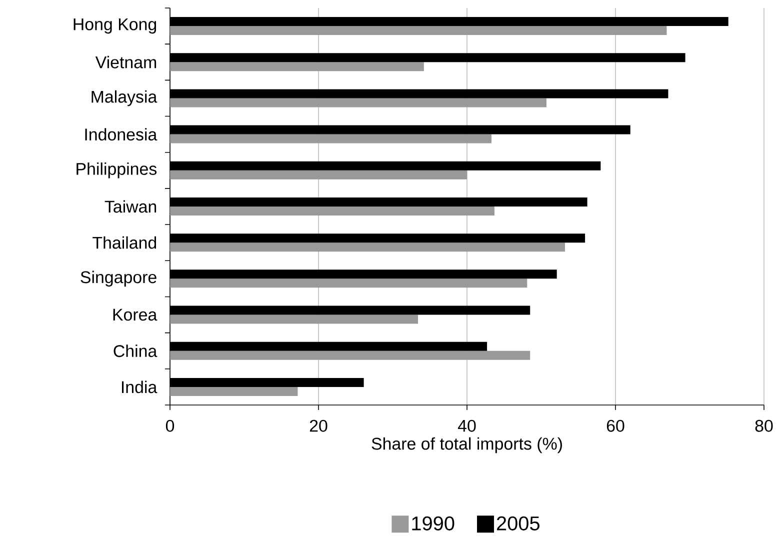 The width and height of the screenshot is (780, 537). What do you see at coordinates (140, 387) in the screenshot?
I see `y-tick-label: India` at bounding box center [140, 387].